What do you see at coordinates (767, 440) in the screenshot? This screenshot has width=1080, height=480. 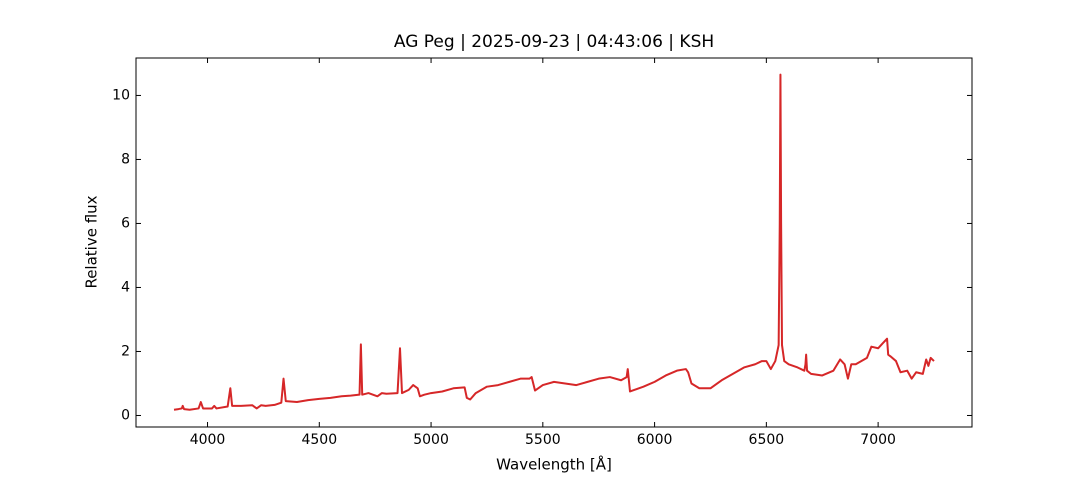 I see `x-tick-label: 6500` at bounding box center [767, 440].